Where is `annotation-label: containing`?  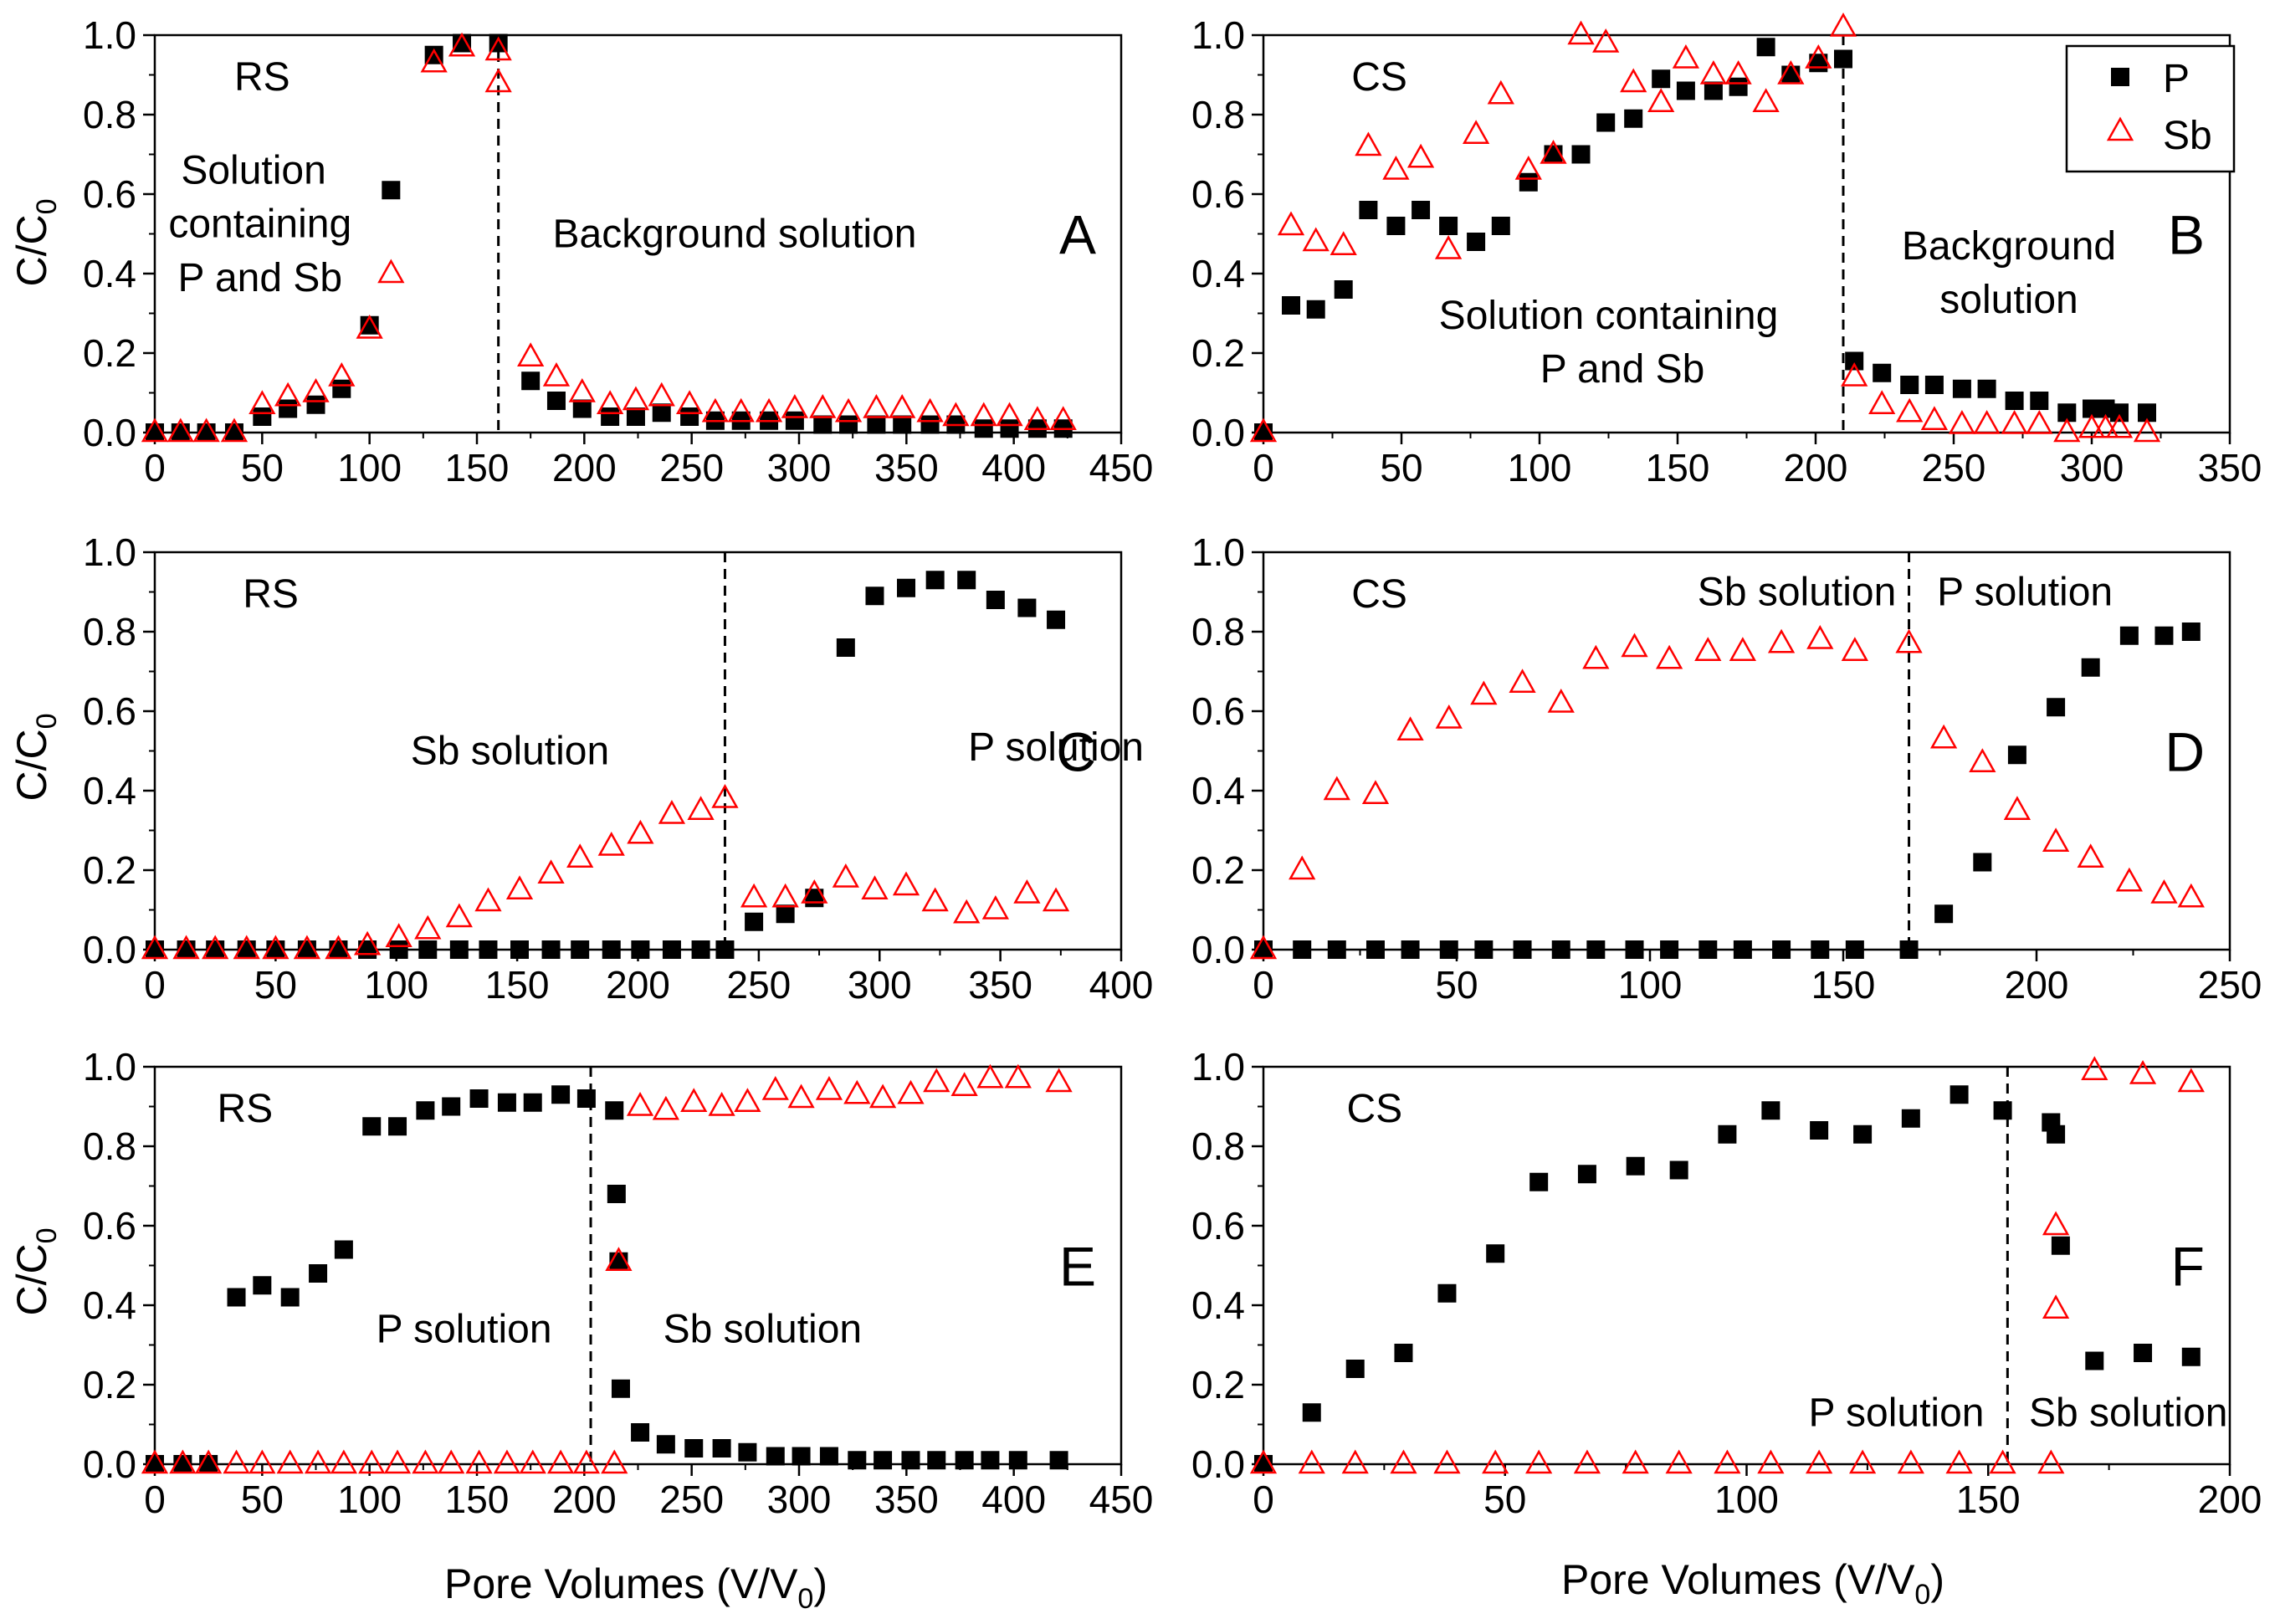
annotation-label: containing is located at coordinates (259, 224).